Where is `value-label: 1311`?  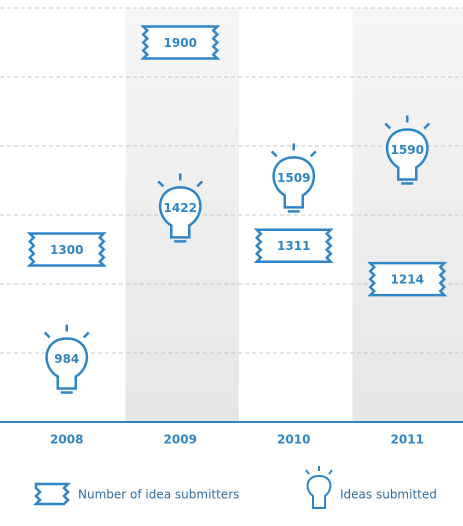 value-label: 1311 is located at coordinates (293, 246).